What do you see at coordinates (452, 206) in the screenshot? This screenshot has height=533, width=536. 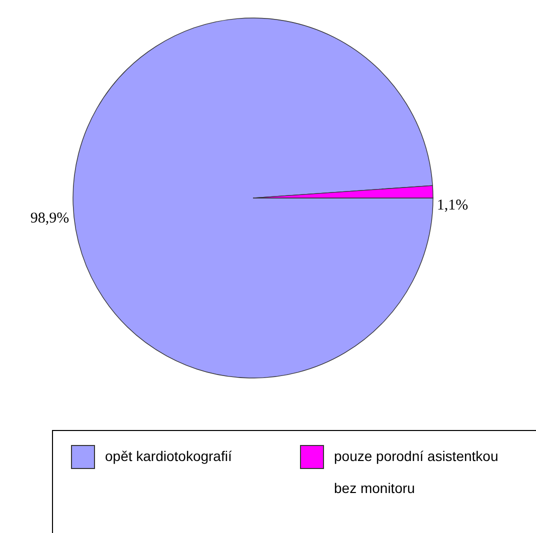 I see `data-label: 1,1%` at bounding box center [452, 206].